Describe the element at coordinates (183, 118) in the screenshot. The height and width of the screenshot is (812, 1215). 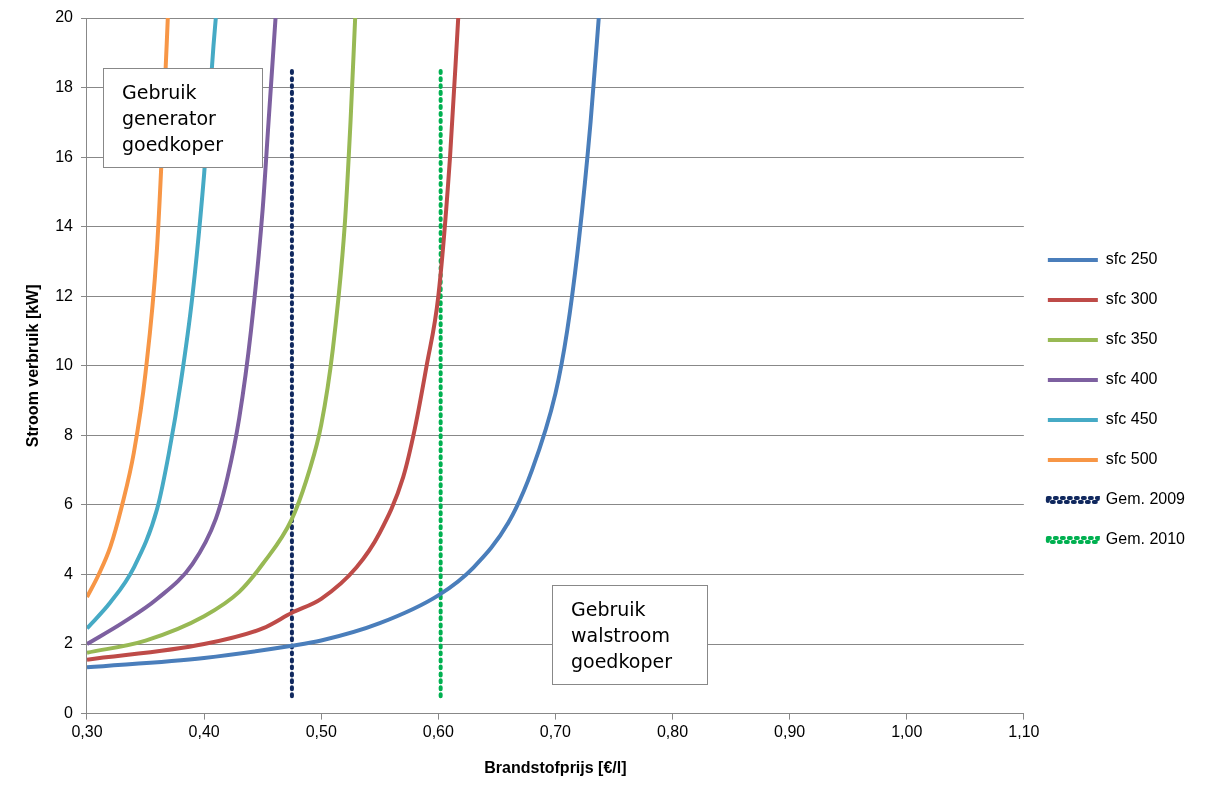
I see `annotation: Gebruik generator goedkoper` at that location.